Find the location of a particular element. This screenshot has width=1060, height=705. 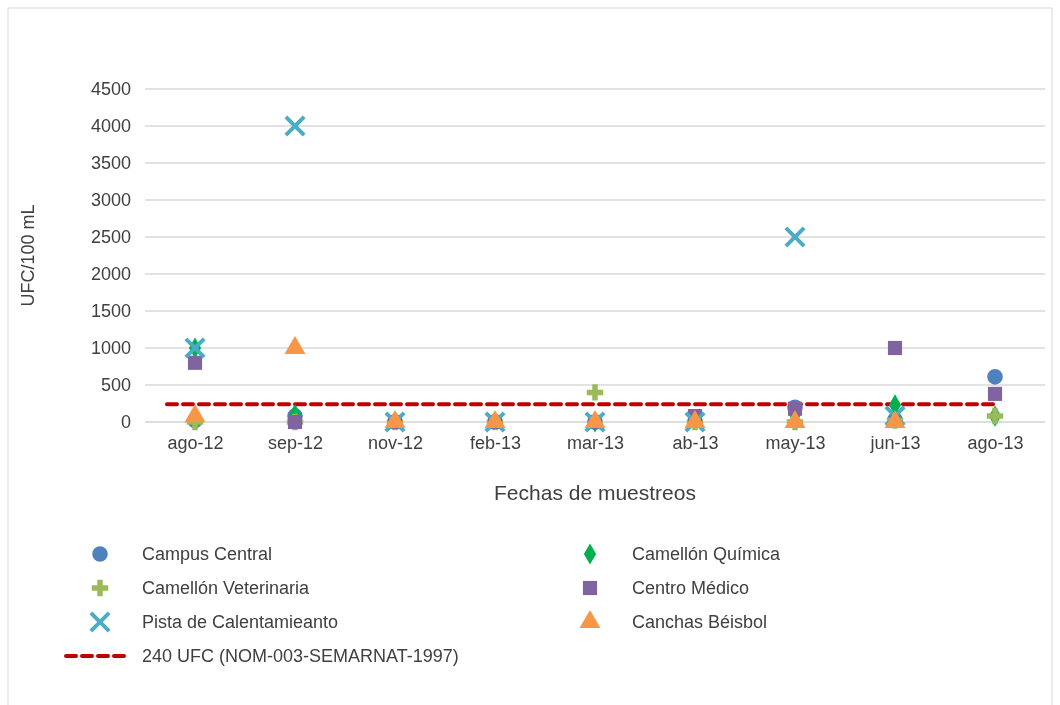

y-tick-label: 3500 is located at coordinates (110, 163).